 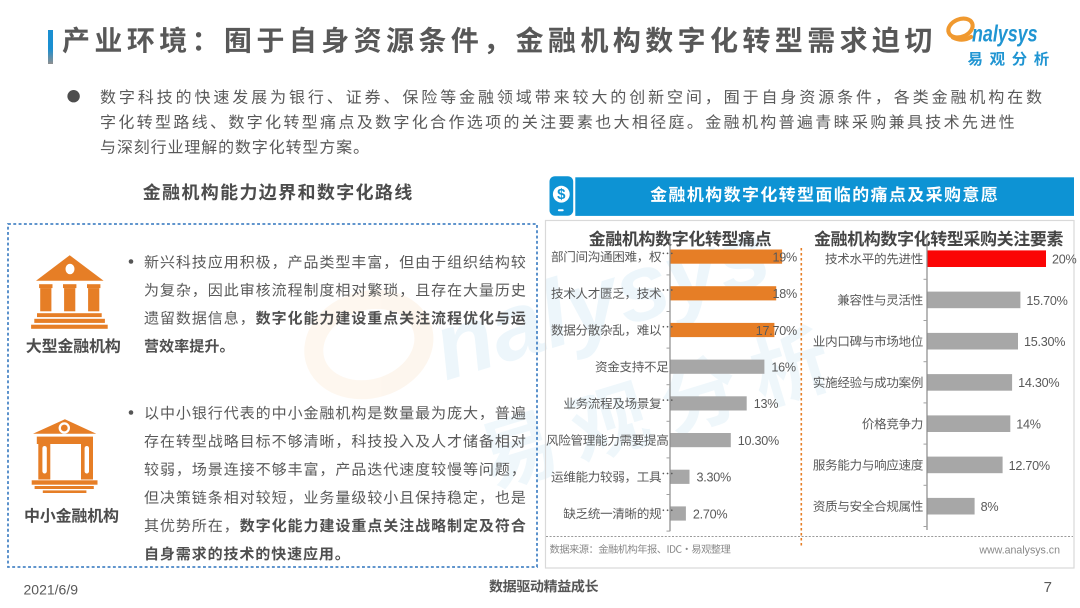 I want to click on svg-text: 3.30%, so click(x=714, y=478).